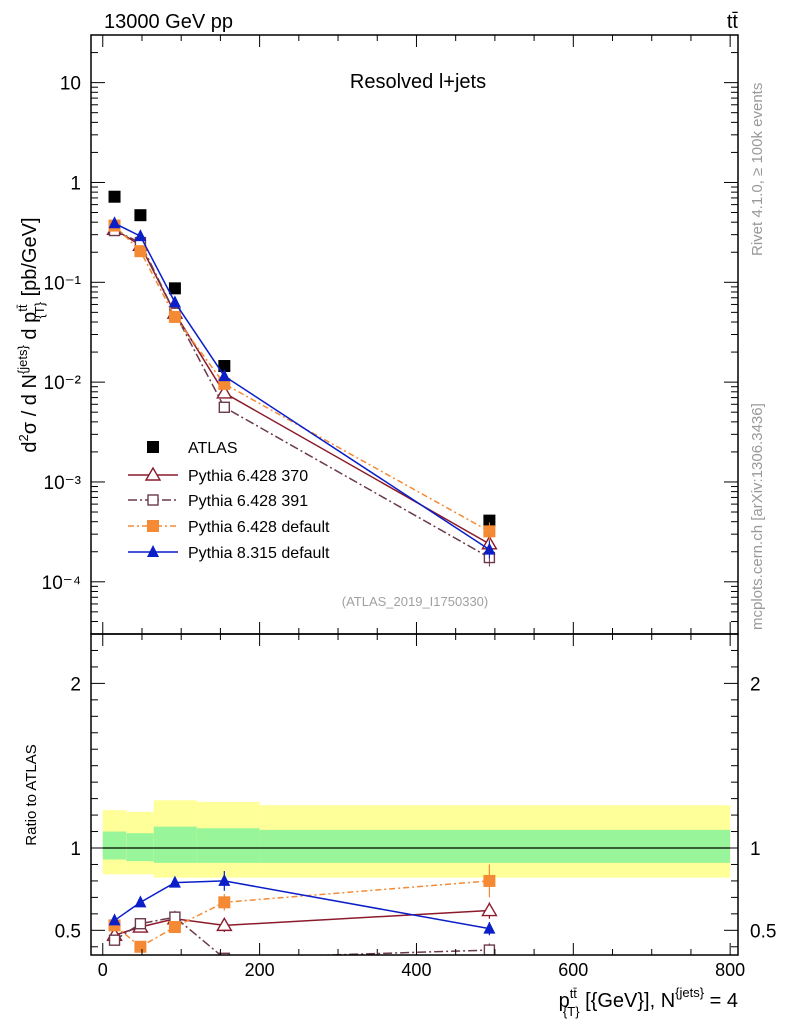  I want to click on x-tick-label: 200, so click(260, 970).